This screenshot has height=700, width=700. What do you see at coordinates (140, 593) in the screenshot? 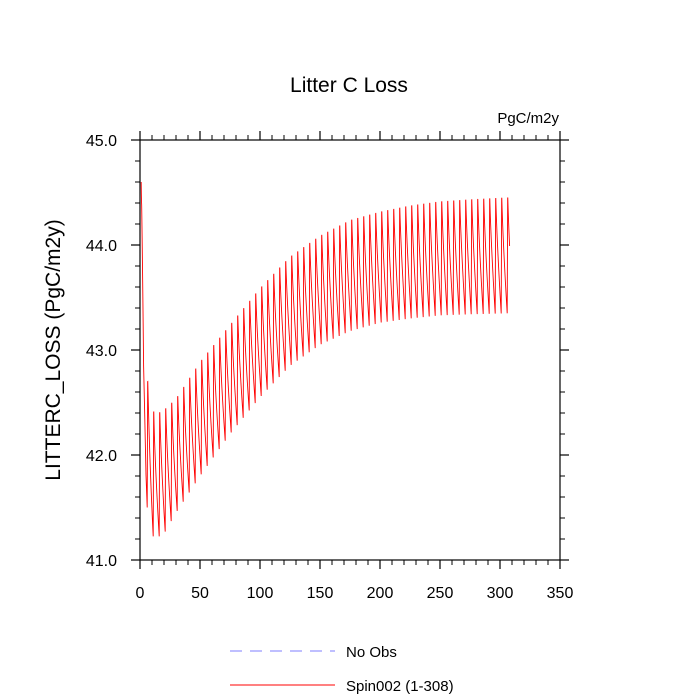
I see `x-tick-label-0: 0` at bounding box center [140, 593].